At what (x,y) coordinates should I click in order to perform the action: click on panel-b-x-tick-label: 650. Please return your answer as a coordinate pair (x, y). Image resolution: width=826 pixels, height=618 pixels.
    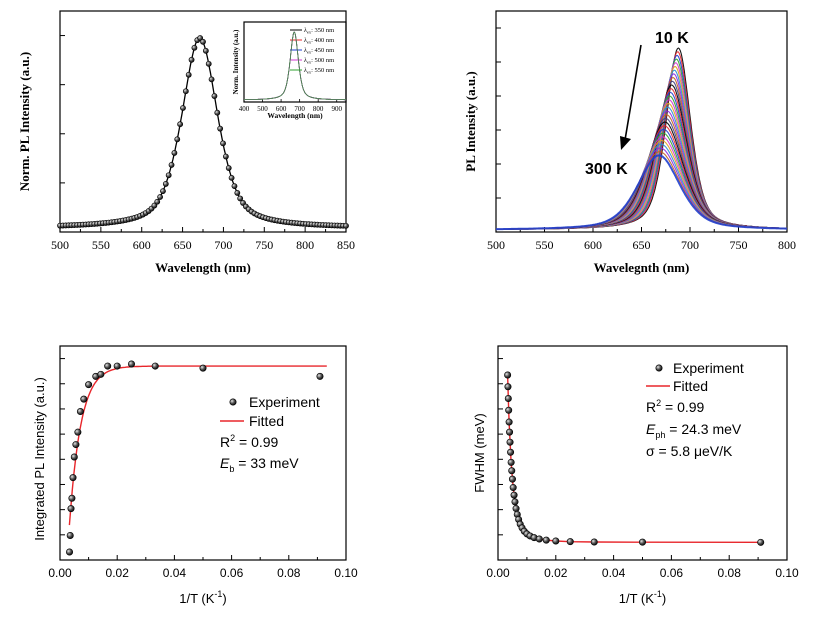
    Looking at the image, I should click on (642, 245).